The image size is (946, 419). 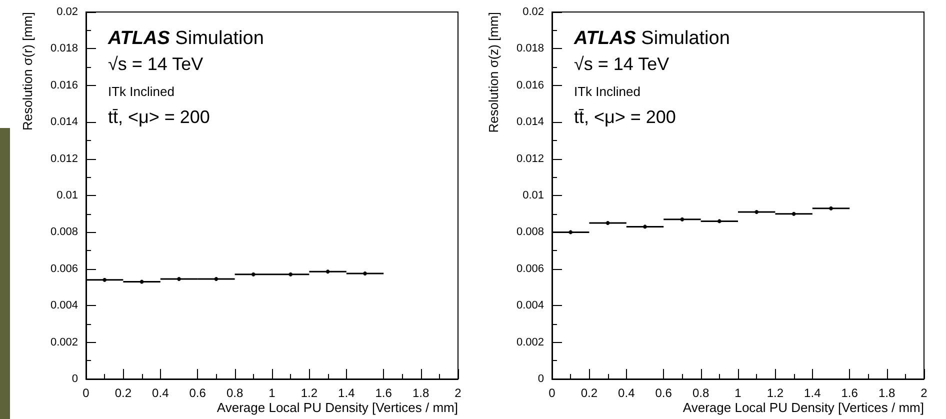 I want to click on y-axis-title: Resolution σ(r) [mm], so click(x=27, y=71).